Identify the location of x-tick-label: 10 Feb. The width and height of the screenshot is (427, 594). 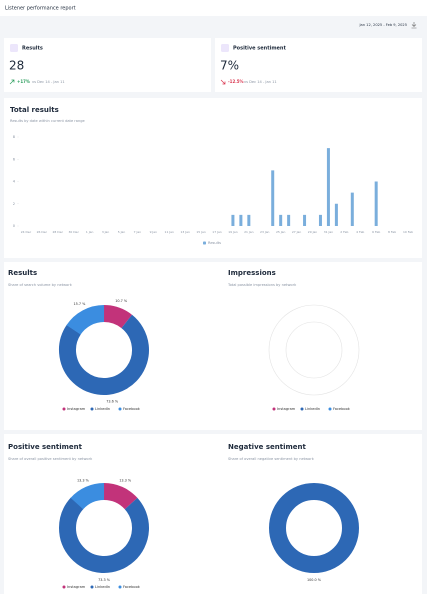
(408, 232).